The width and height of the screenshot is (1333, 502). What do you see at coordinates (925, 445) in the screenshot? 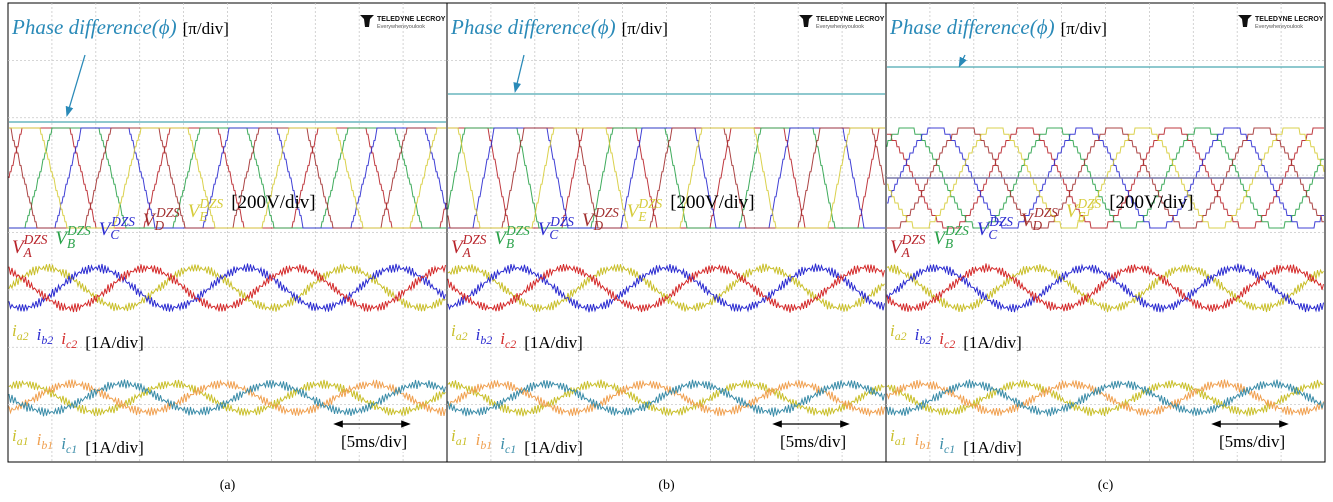
I see `label-sub: b1` at bounding box center [925, 445].